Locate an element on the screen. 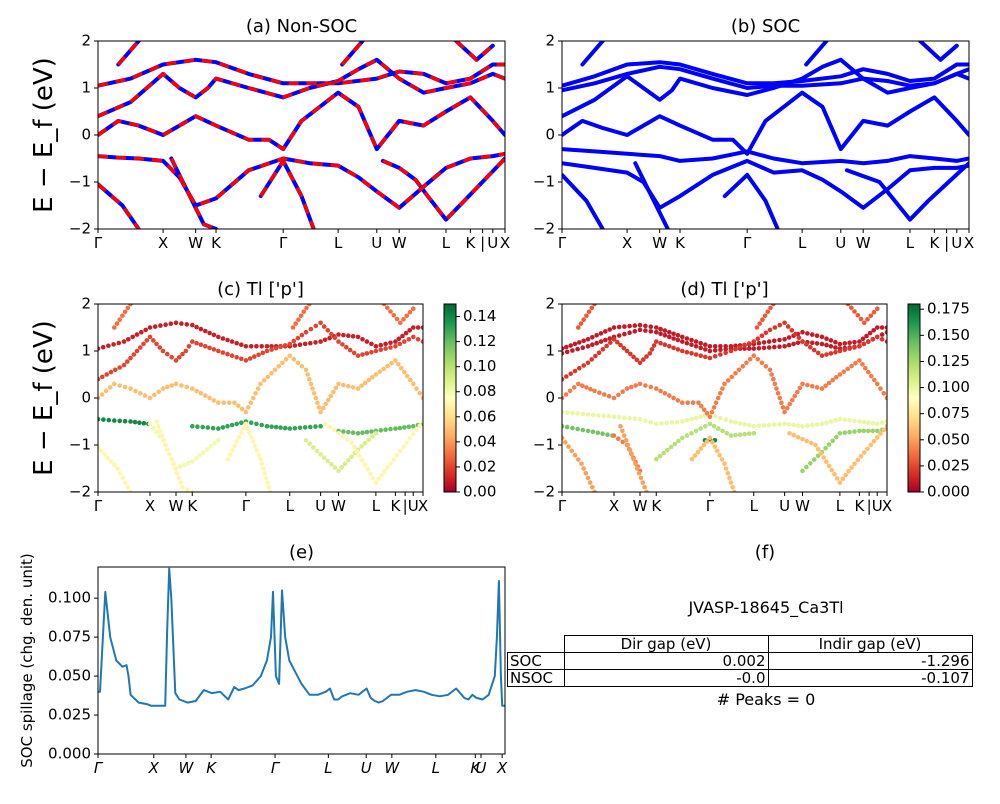 This screenshot has height=804, width=1000. axes-frame is located at coordinates (301, 660).